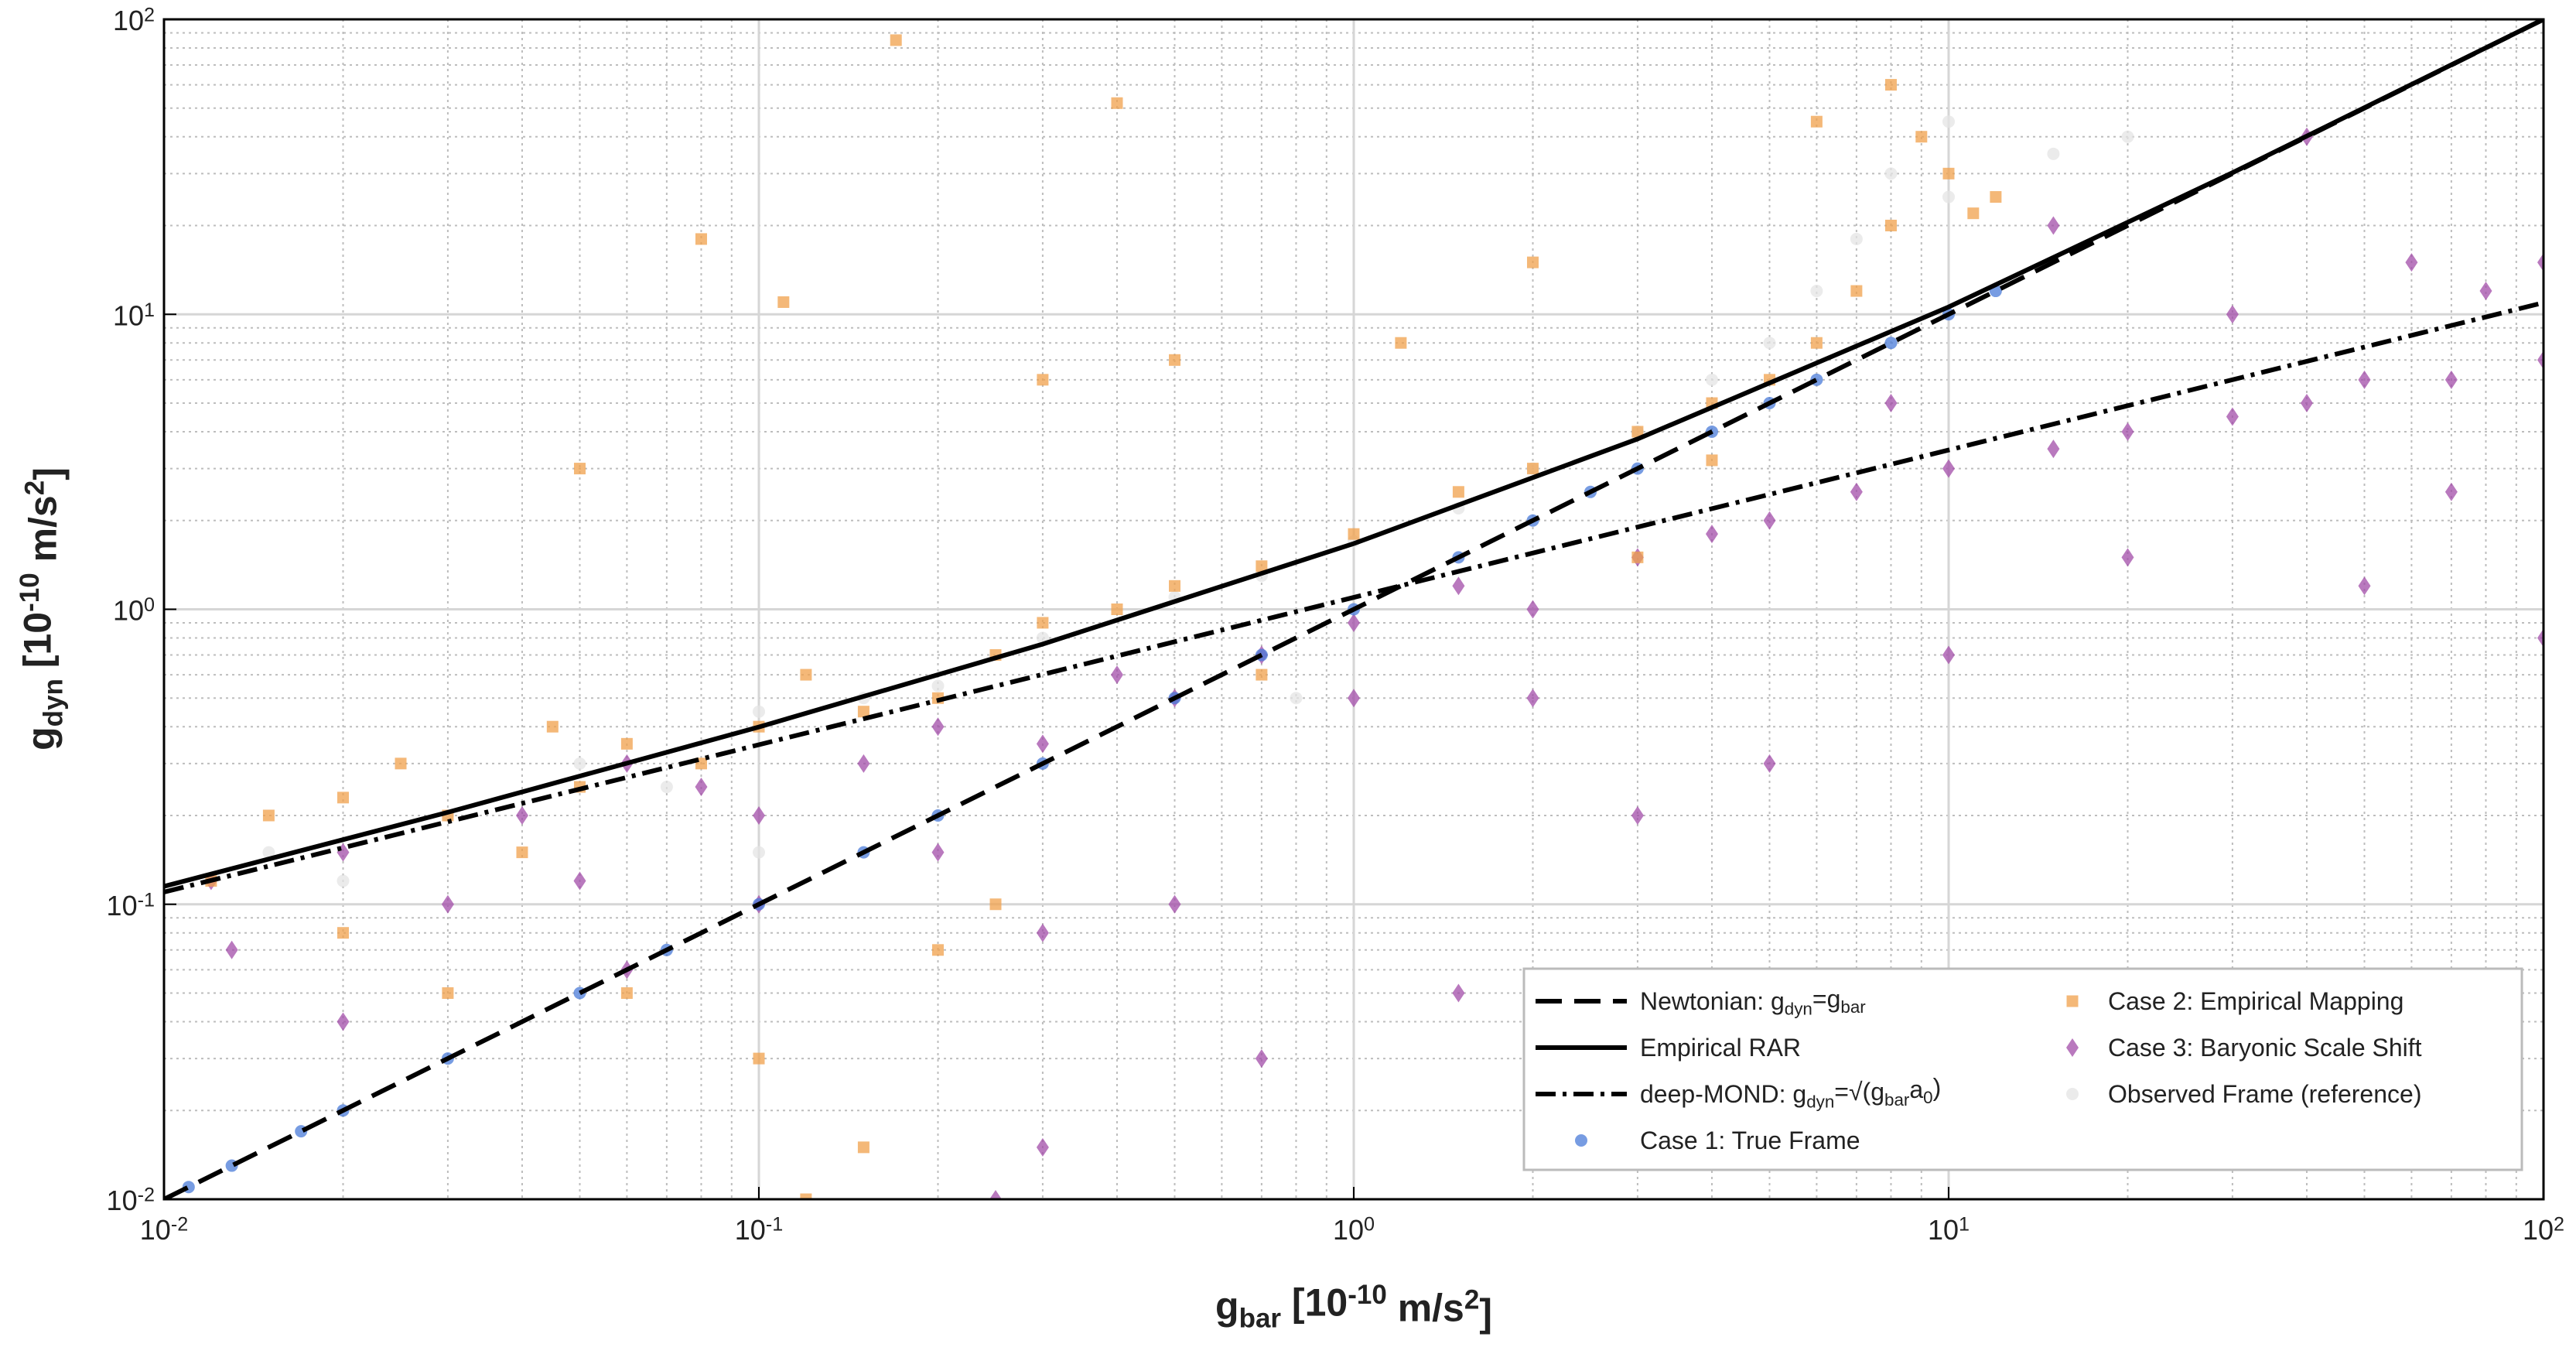  I want to click on legend-label: Case 2: Empirical Mapping, so click(2255, 1001).